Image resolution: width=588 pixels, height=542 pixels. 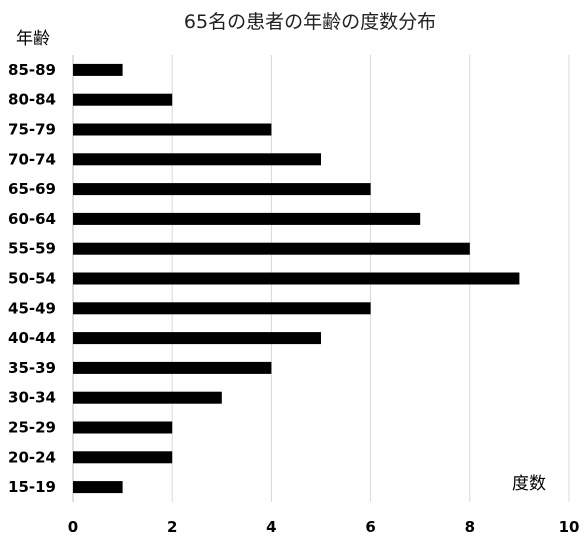 I want to click on category-label-50-54: 50-54, so click(x=32, y=279).